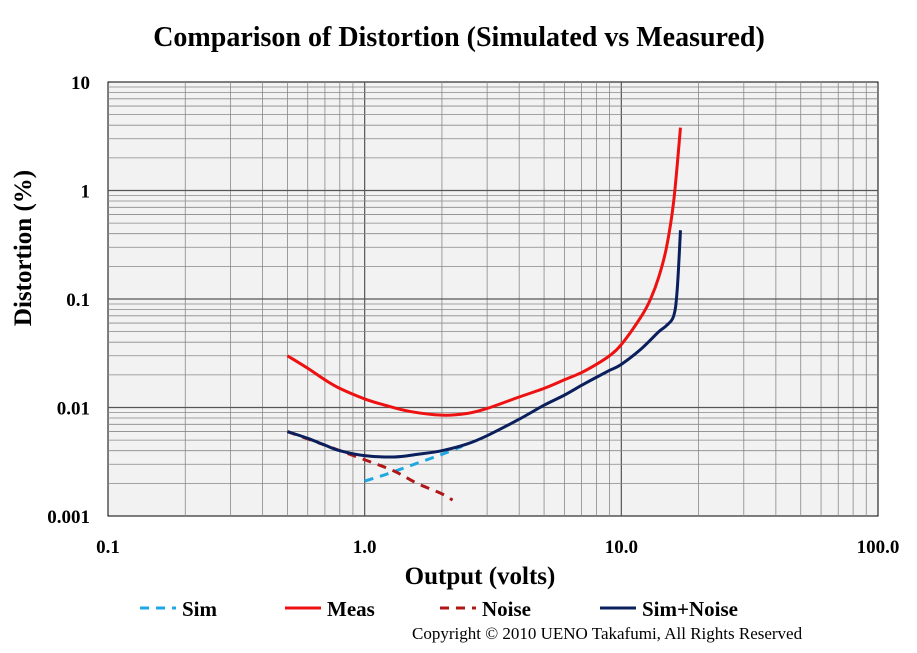 Image resolution: width=917 pixels, height=653 pixels. What do you see at coordinates (86, 192) in the screenshot?
I see `y-tick-label: 1` at bounding box center [86, 192].